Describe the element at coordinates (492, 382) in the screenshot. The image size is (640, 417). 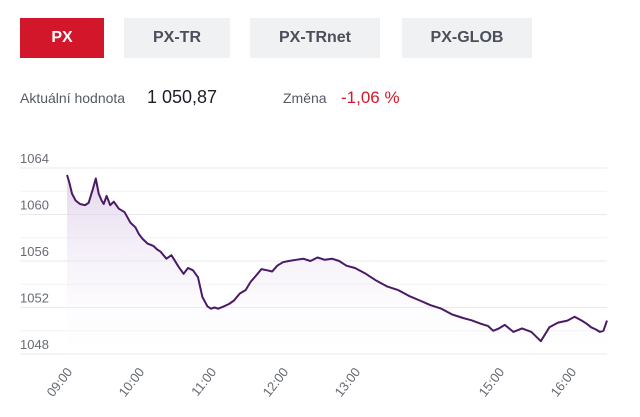
I see `x-tick-label: 15:00` at that location.